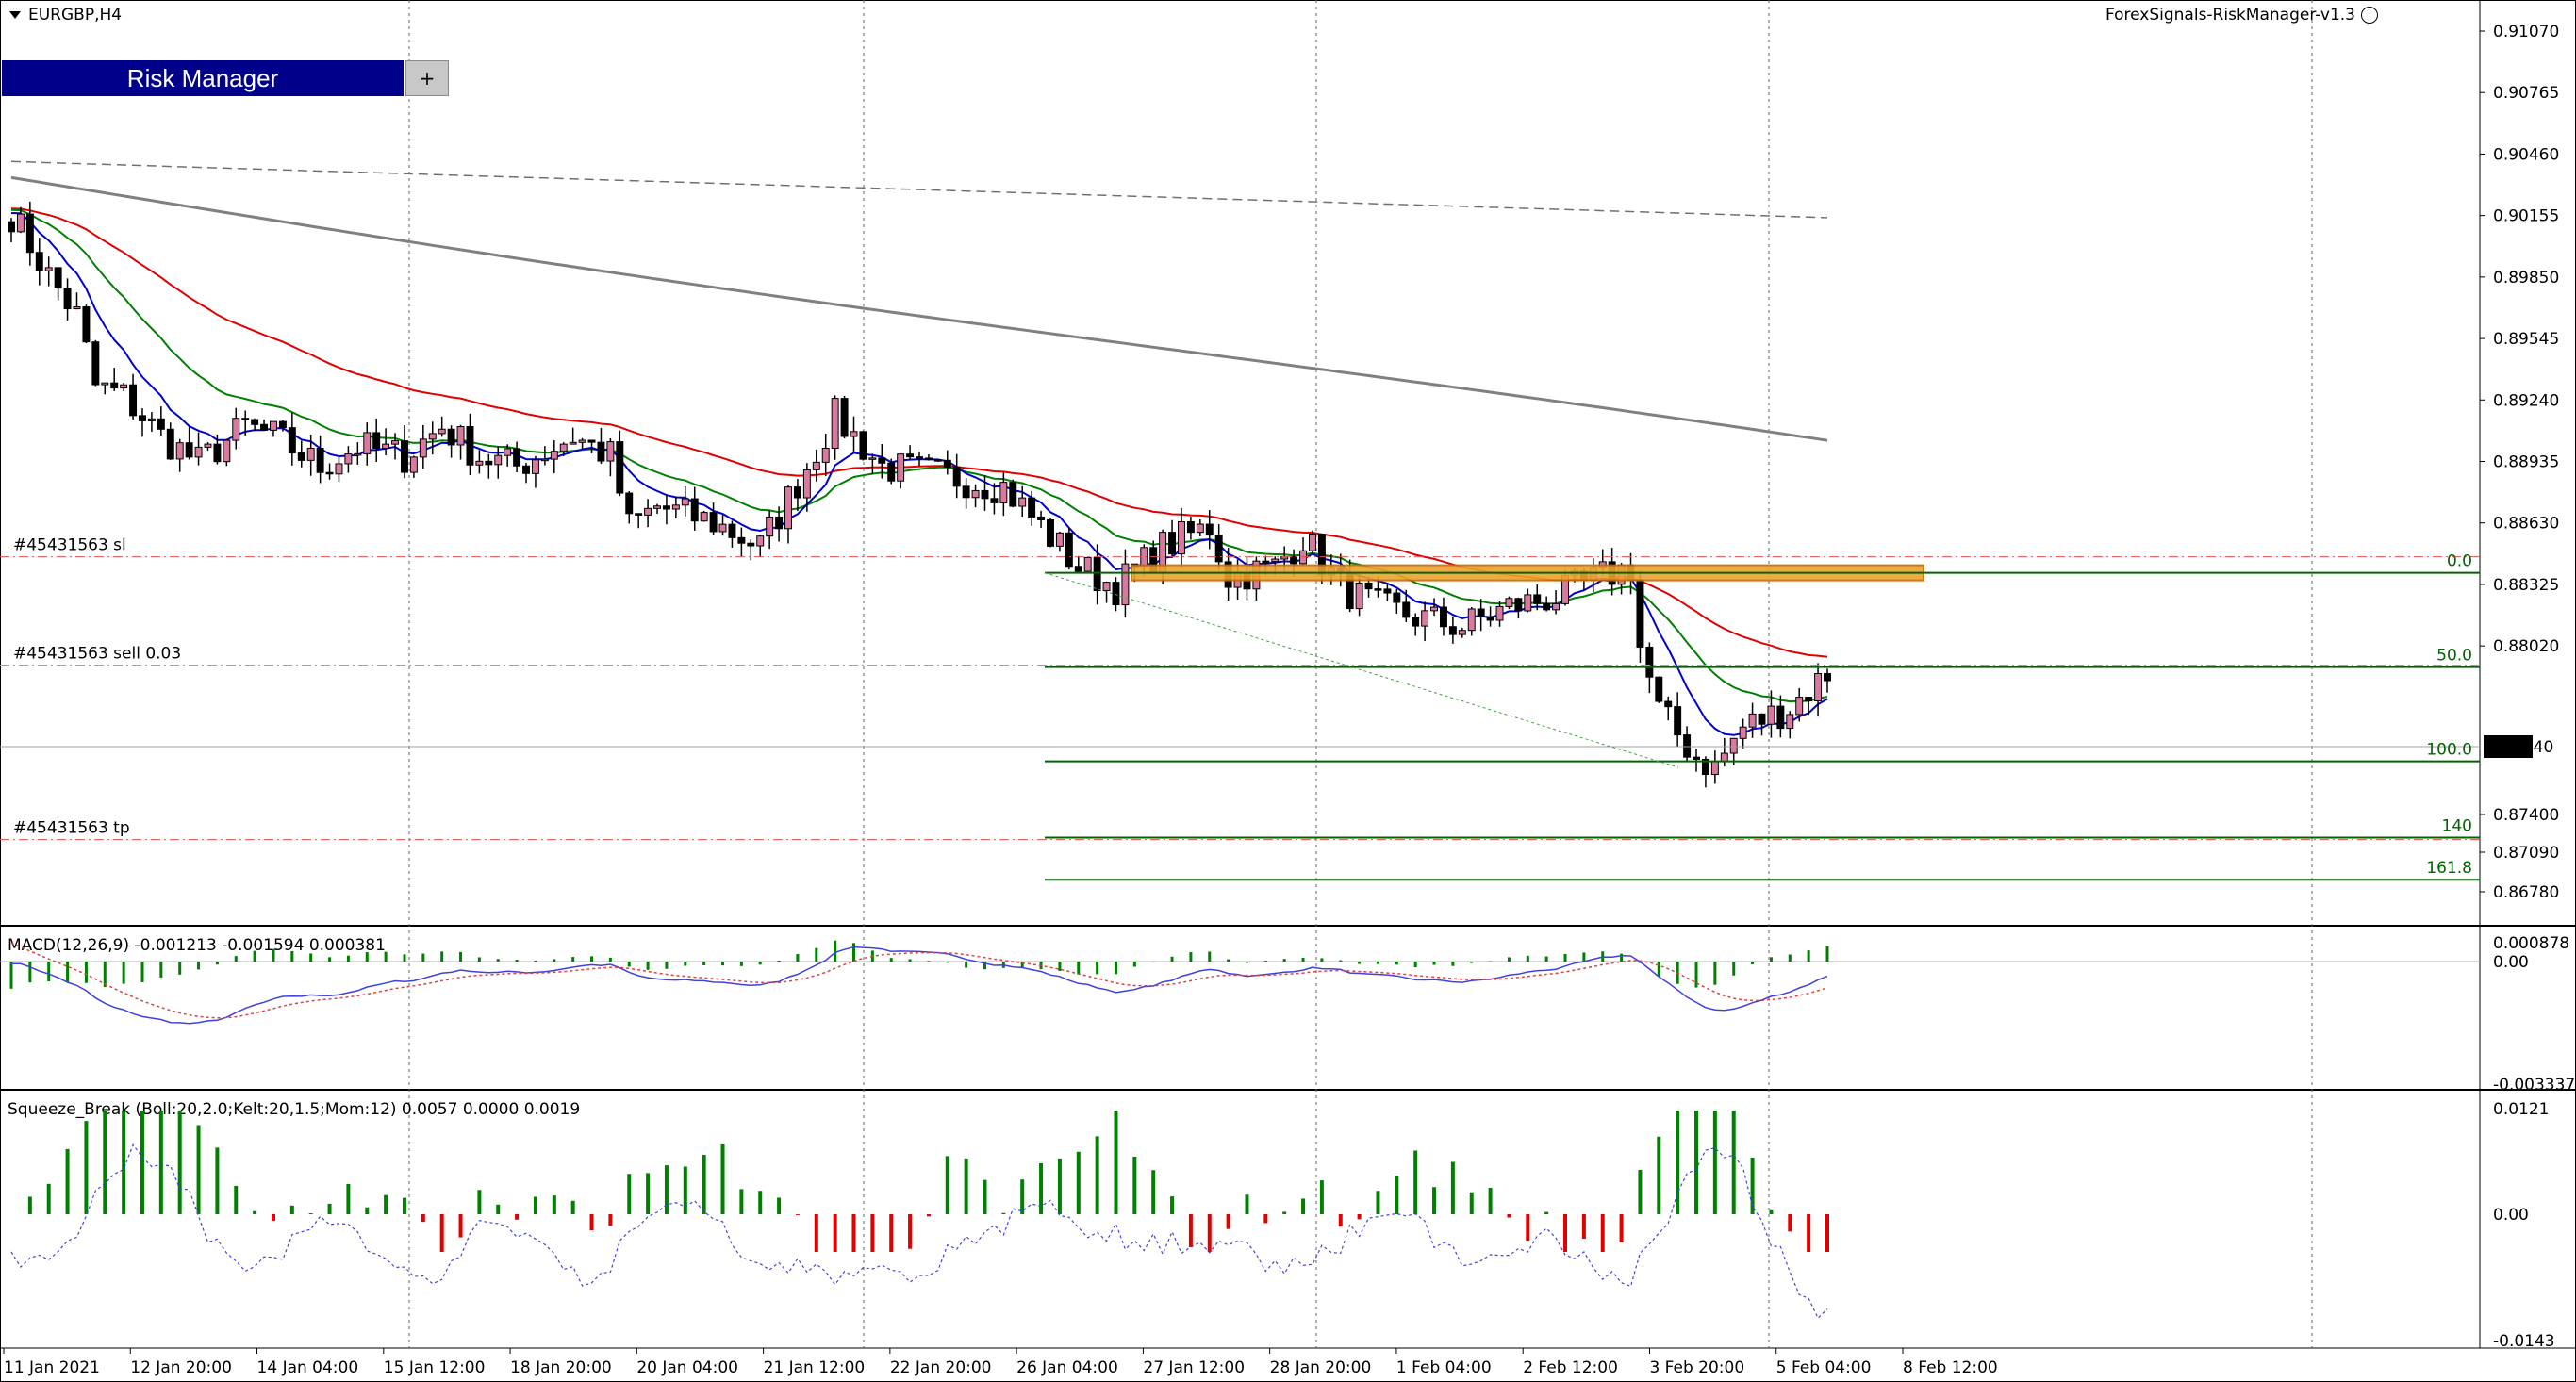 This screenshot has width=2576, height=1382. What do you see at coordinates (15, 15) in the screenshot?
I see `menu-arrow-icon` at bounding box center [15, 15].